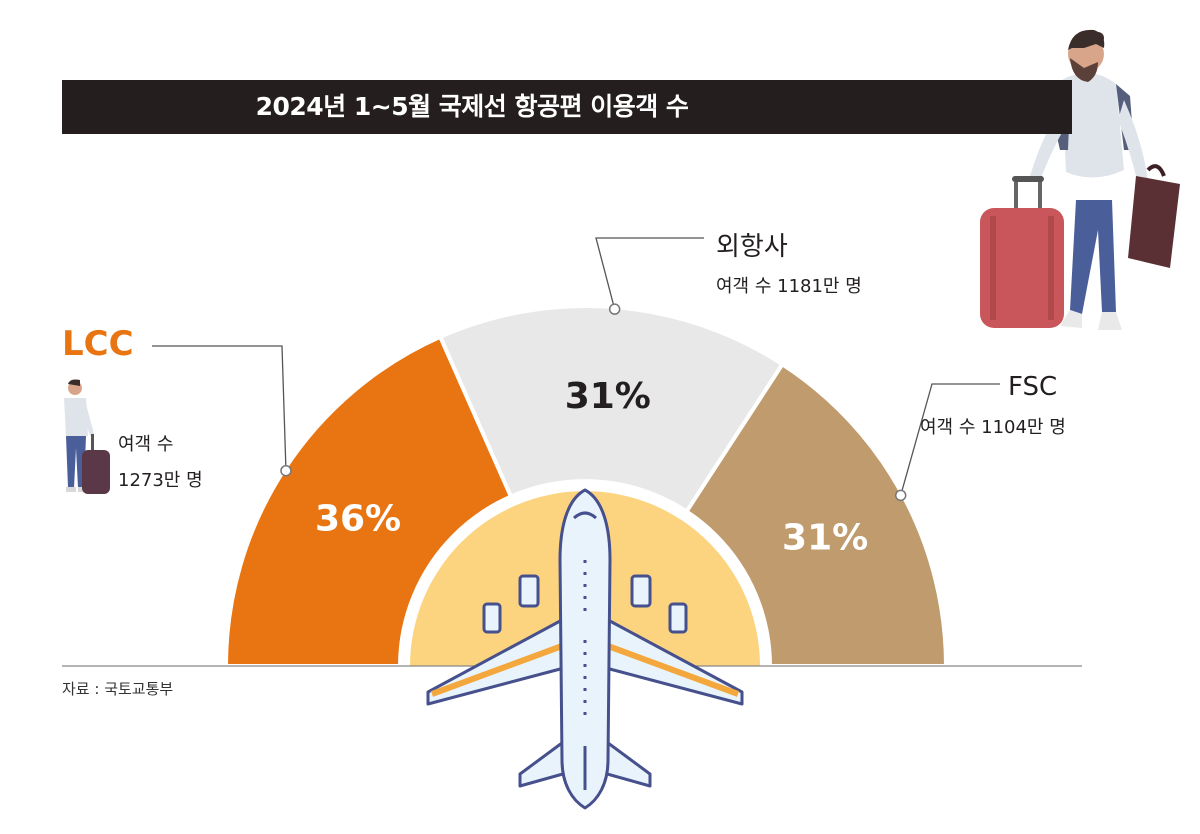 The image size is (1200, 834). I want to click on source-note: 자료 : 국토교통부, so click(118, 689).